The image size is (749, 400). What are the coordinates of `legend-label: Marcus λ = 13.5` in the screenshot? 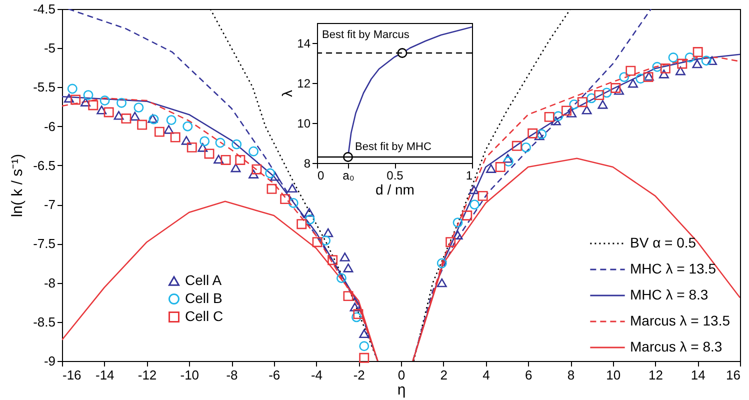 It's located at (680, 320).